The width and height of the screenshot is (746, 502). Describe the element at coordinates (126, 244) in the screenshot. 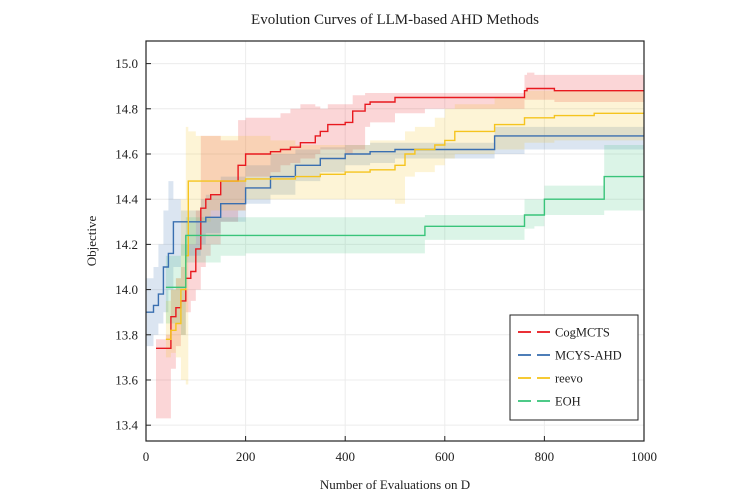

I see `y-tick-label: 14.2` at that location.